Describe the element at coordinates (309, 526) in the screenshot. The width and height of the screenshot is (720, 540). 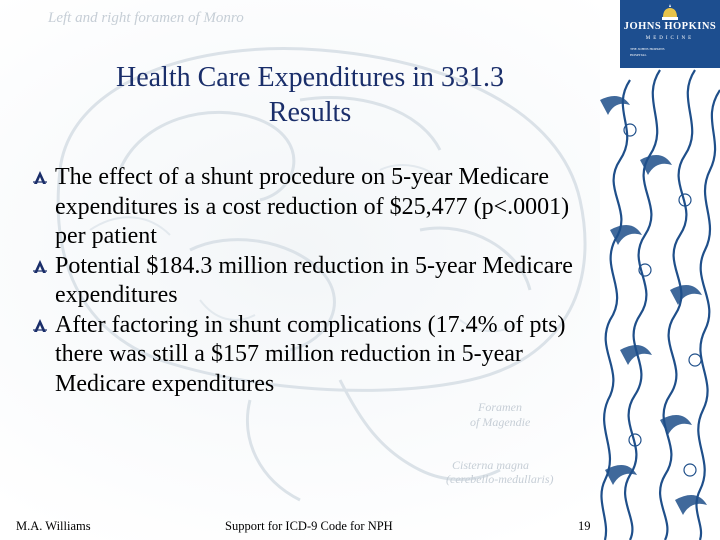
I see `footer-title: Support for ICD-9 Code for NPH` at that location.